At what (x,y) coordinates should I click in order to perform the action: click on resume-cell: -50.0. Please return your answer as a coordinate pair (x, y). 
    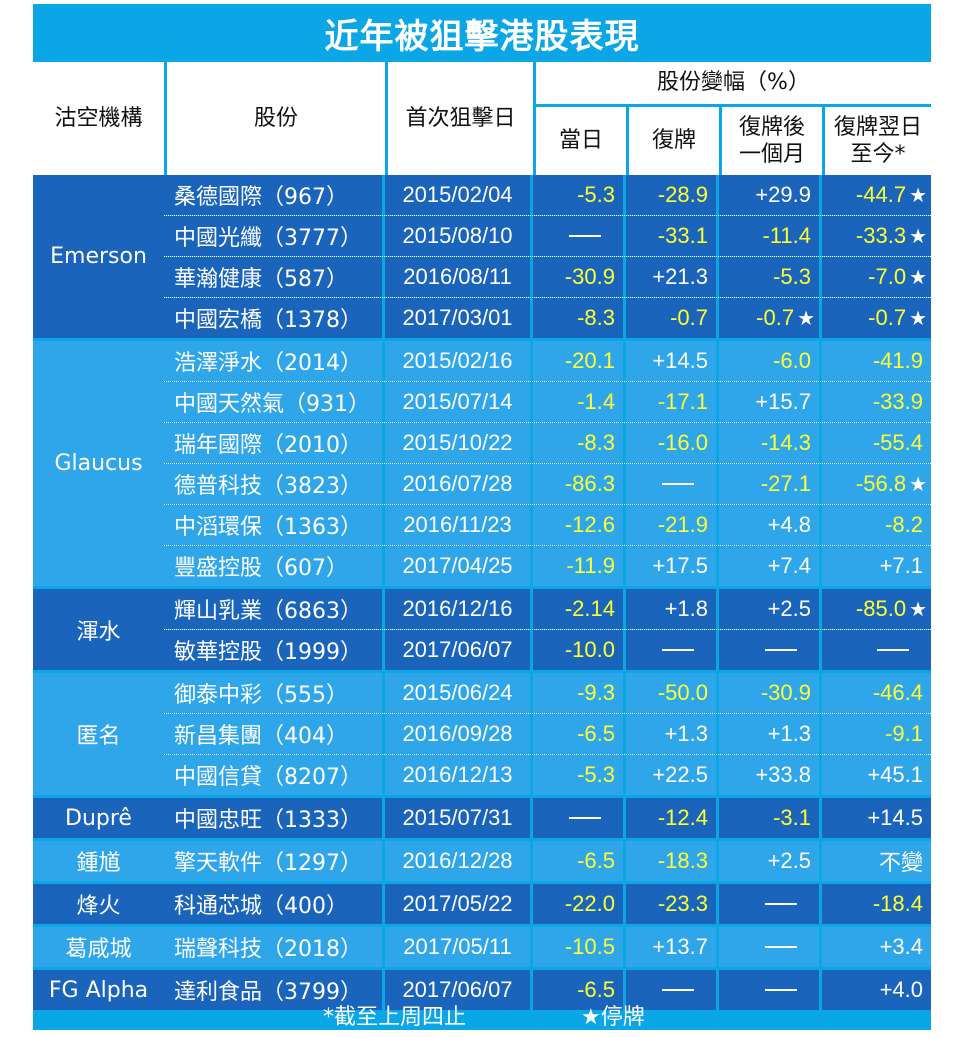
    Looking at the image, I should click on (671, 693).